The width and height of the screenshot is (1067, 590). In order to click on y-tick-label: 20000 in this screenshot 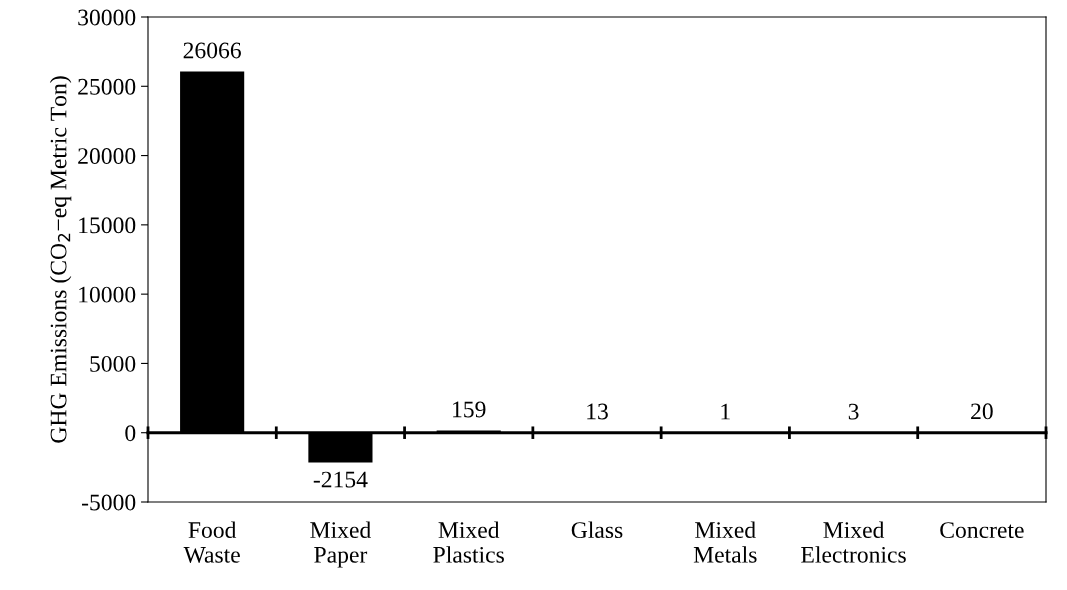, I will do `click(107, 156)`.